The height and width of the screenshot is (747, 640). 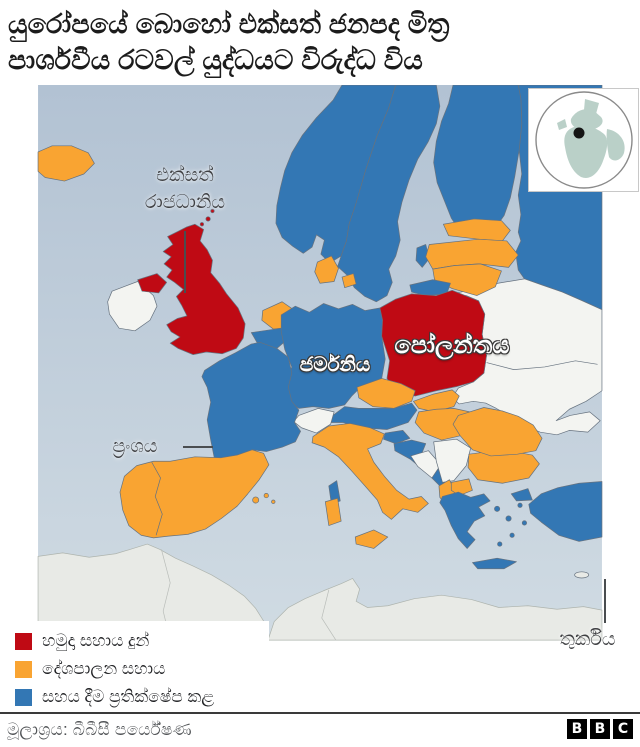 I want to click on title-line-2: පාර්ශවීය රටවල් යුද්ධයට විරුද්ධ විය, so click(x=215, y=59).